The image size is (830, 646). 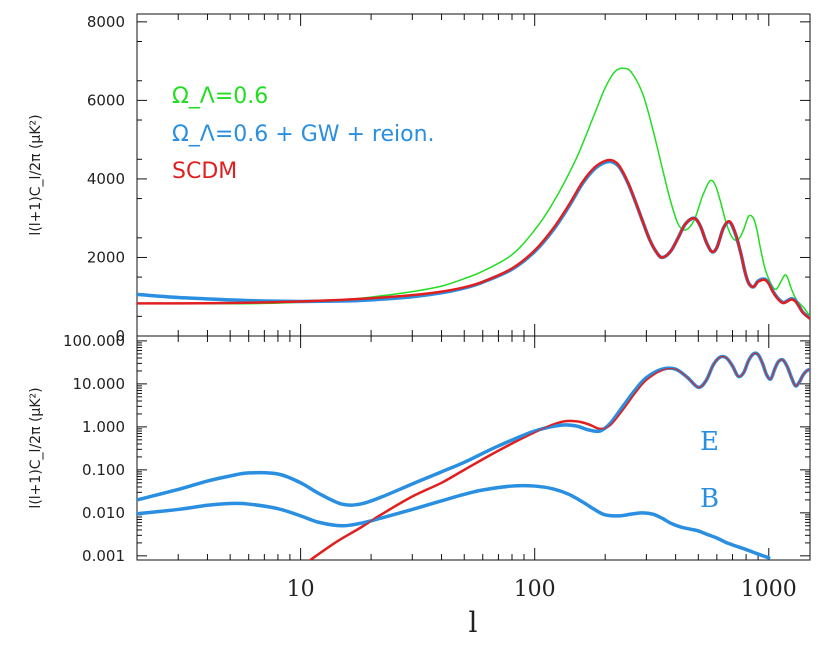 I want to click on y-tick-label: 0.010, so click(x=103, y=513).